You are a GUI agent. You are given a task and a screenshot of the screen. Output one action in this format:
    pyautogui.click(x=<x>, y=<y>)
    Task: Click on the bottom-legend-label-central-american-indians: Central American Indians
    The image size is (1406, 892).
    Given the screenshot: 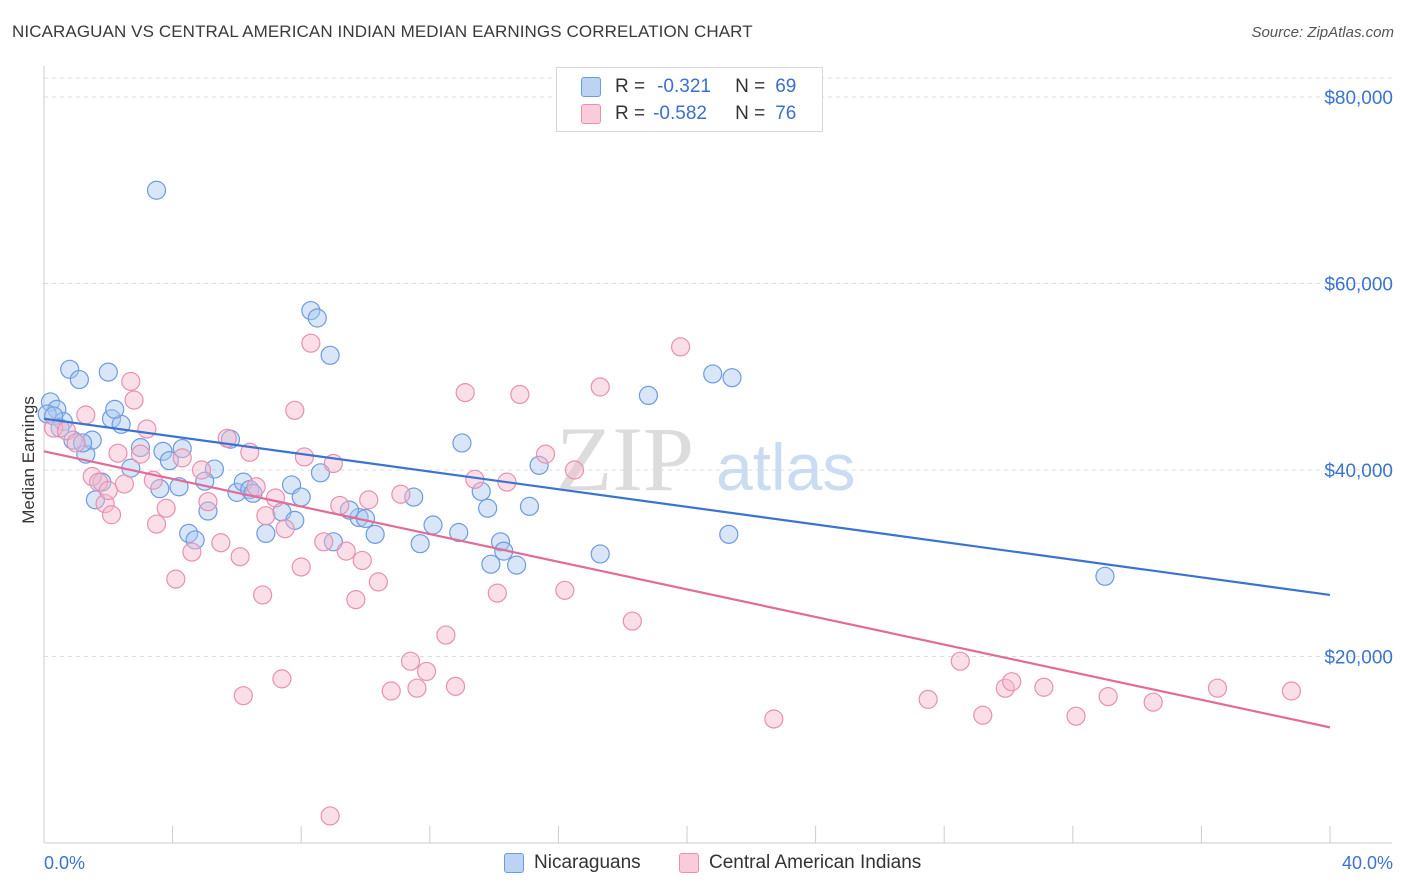 What is the action you would take?
    pyautogui.click(x=815, y=862)
    